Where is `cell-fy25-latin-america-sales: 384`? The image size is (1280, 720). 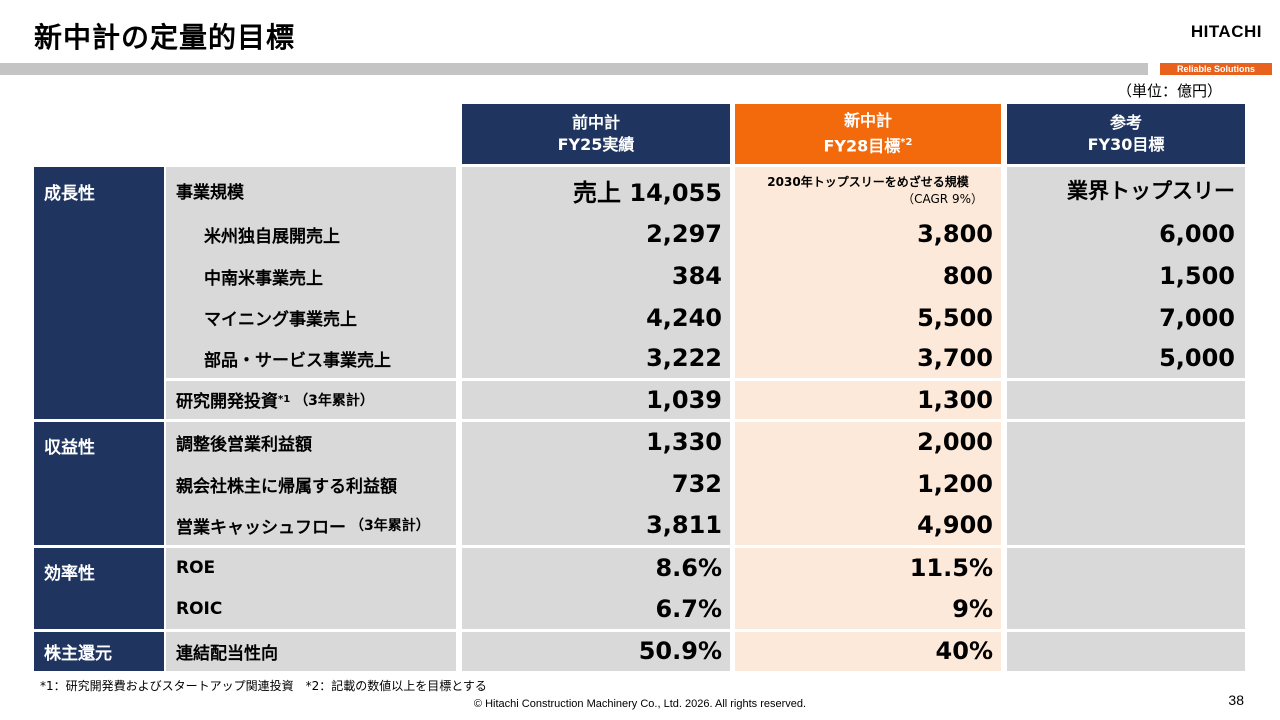 cell-fy25-latin-america-sales: 384 is located at coordinates (596, 276).